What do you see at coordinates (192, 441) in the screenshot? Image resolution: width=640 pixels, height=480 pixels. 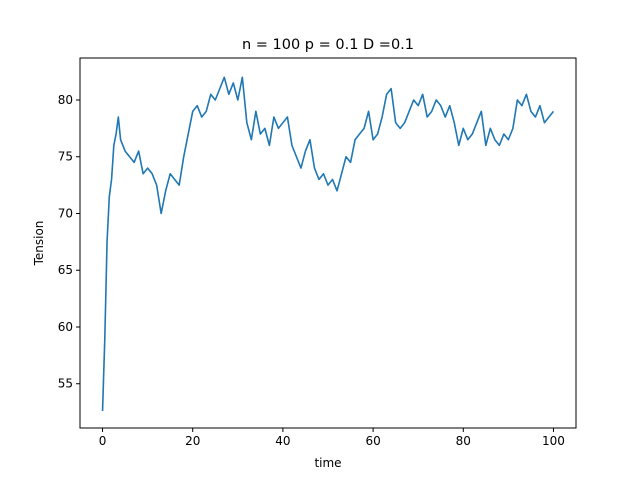 I see `x-tick-label: 20` at bounding box center [192, 441].